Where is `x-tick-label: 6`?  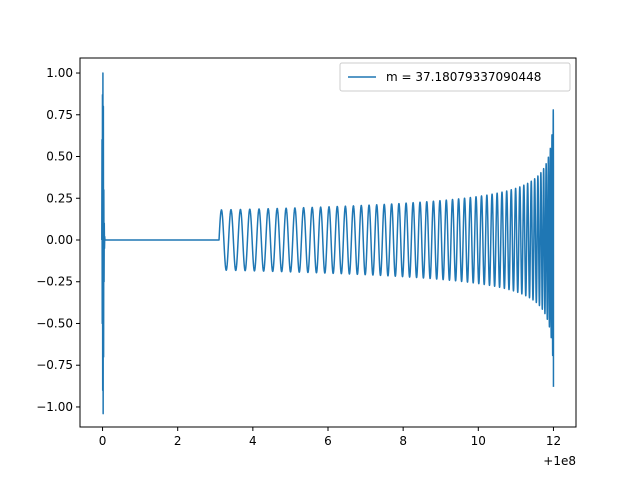 x-tick-label: 6 is located at coordinates (328, 441).